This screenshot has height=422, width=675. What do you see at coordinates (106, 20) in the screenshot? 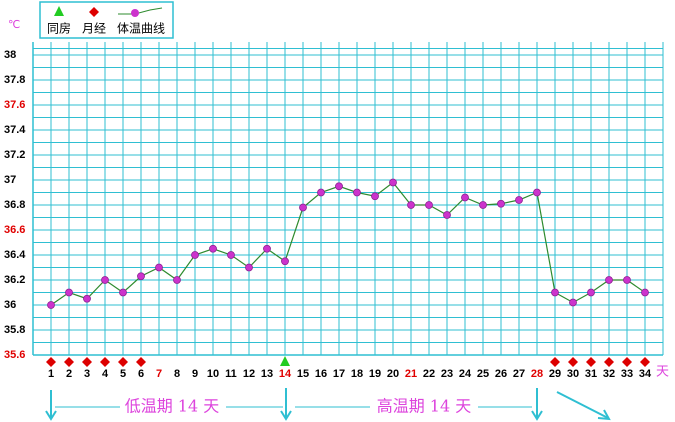
I see `legend-box` at bounding box center [106, 20].